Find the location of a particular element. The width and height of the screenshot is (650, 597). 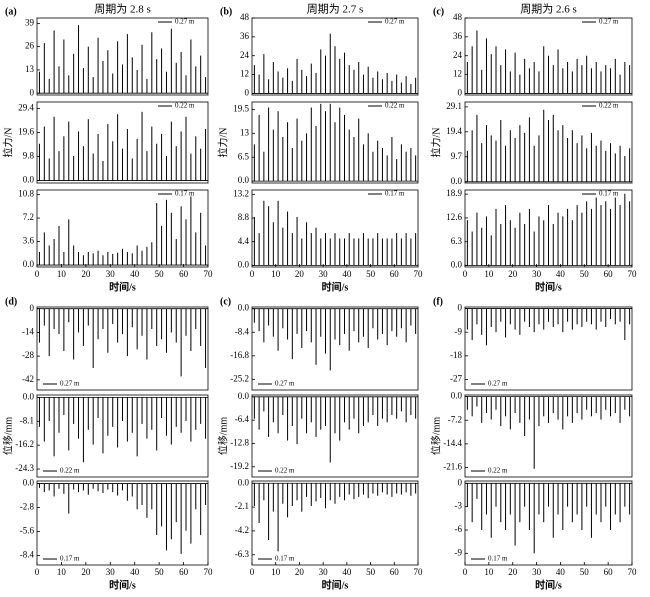

panel-label: (d) is located at coordinates (11, 301).